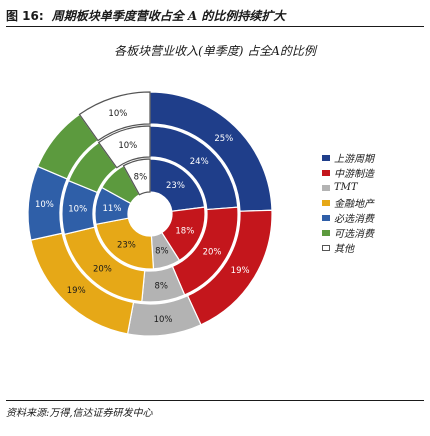 This screenshot has height=436, width=430. I want to click on data-label-inner-2: 8%, so click(162, 252).